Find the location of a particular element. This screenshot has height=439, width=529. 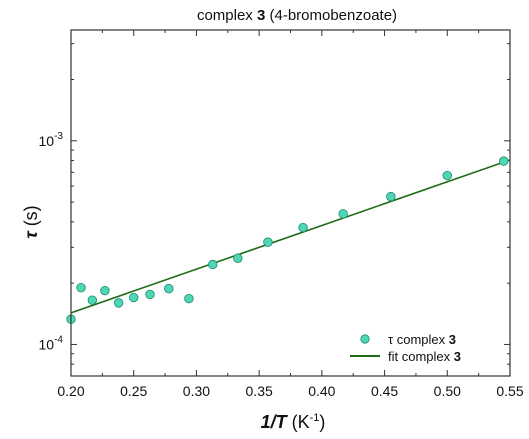

x-tick-label: 0.35 is located at coordinates (259, 391).